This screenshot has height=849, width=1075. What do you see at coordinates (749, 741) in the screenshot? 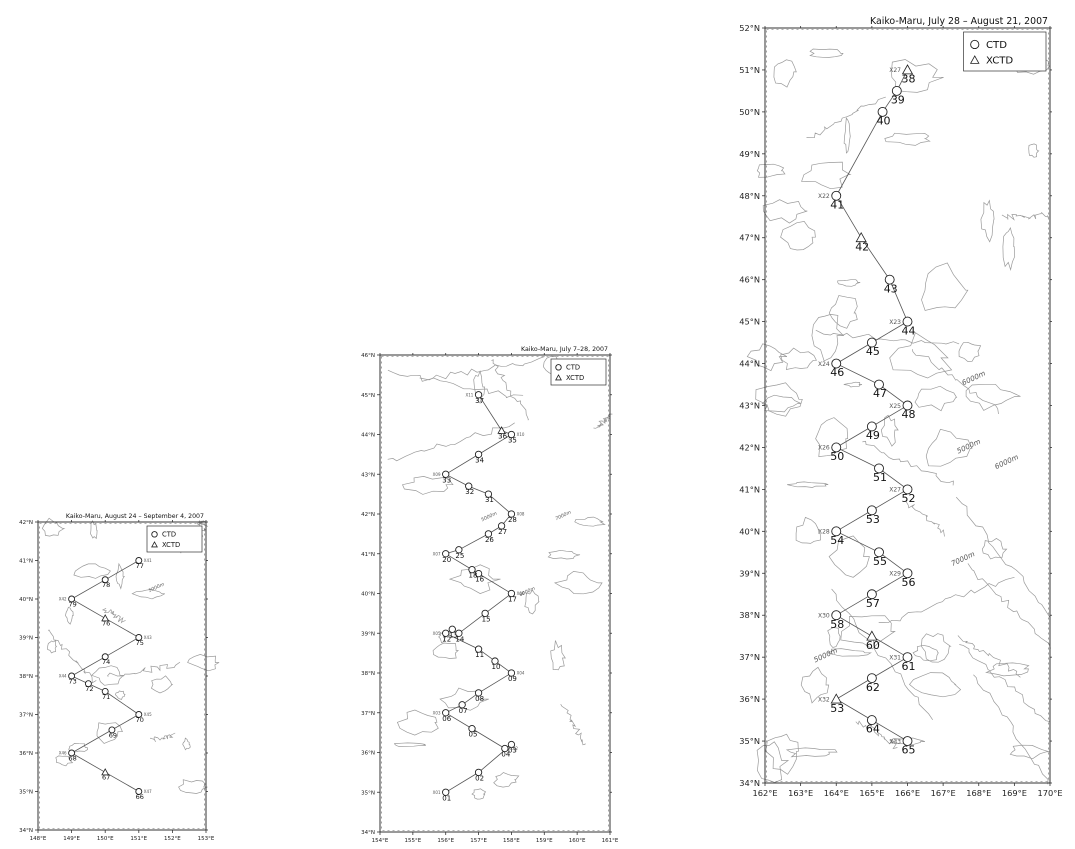
I see `lat-tick-label: 35°N` at bounding box center [749, 741].